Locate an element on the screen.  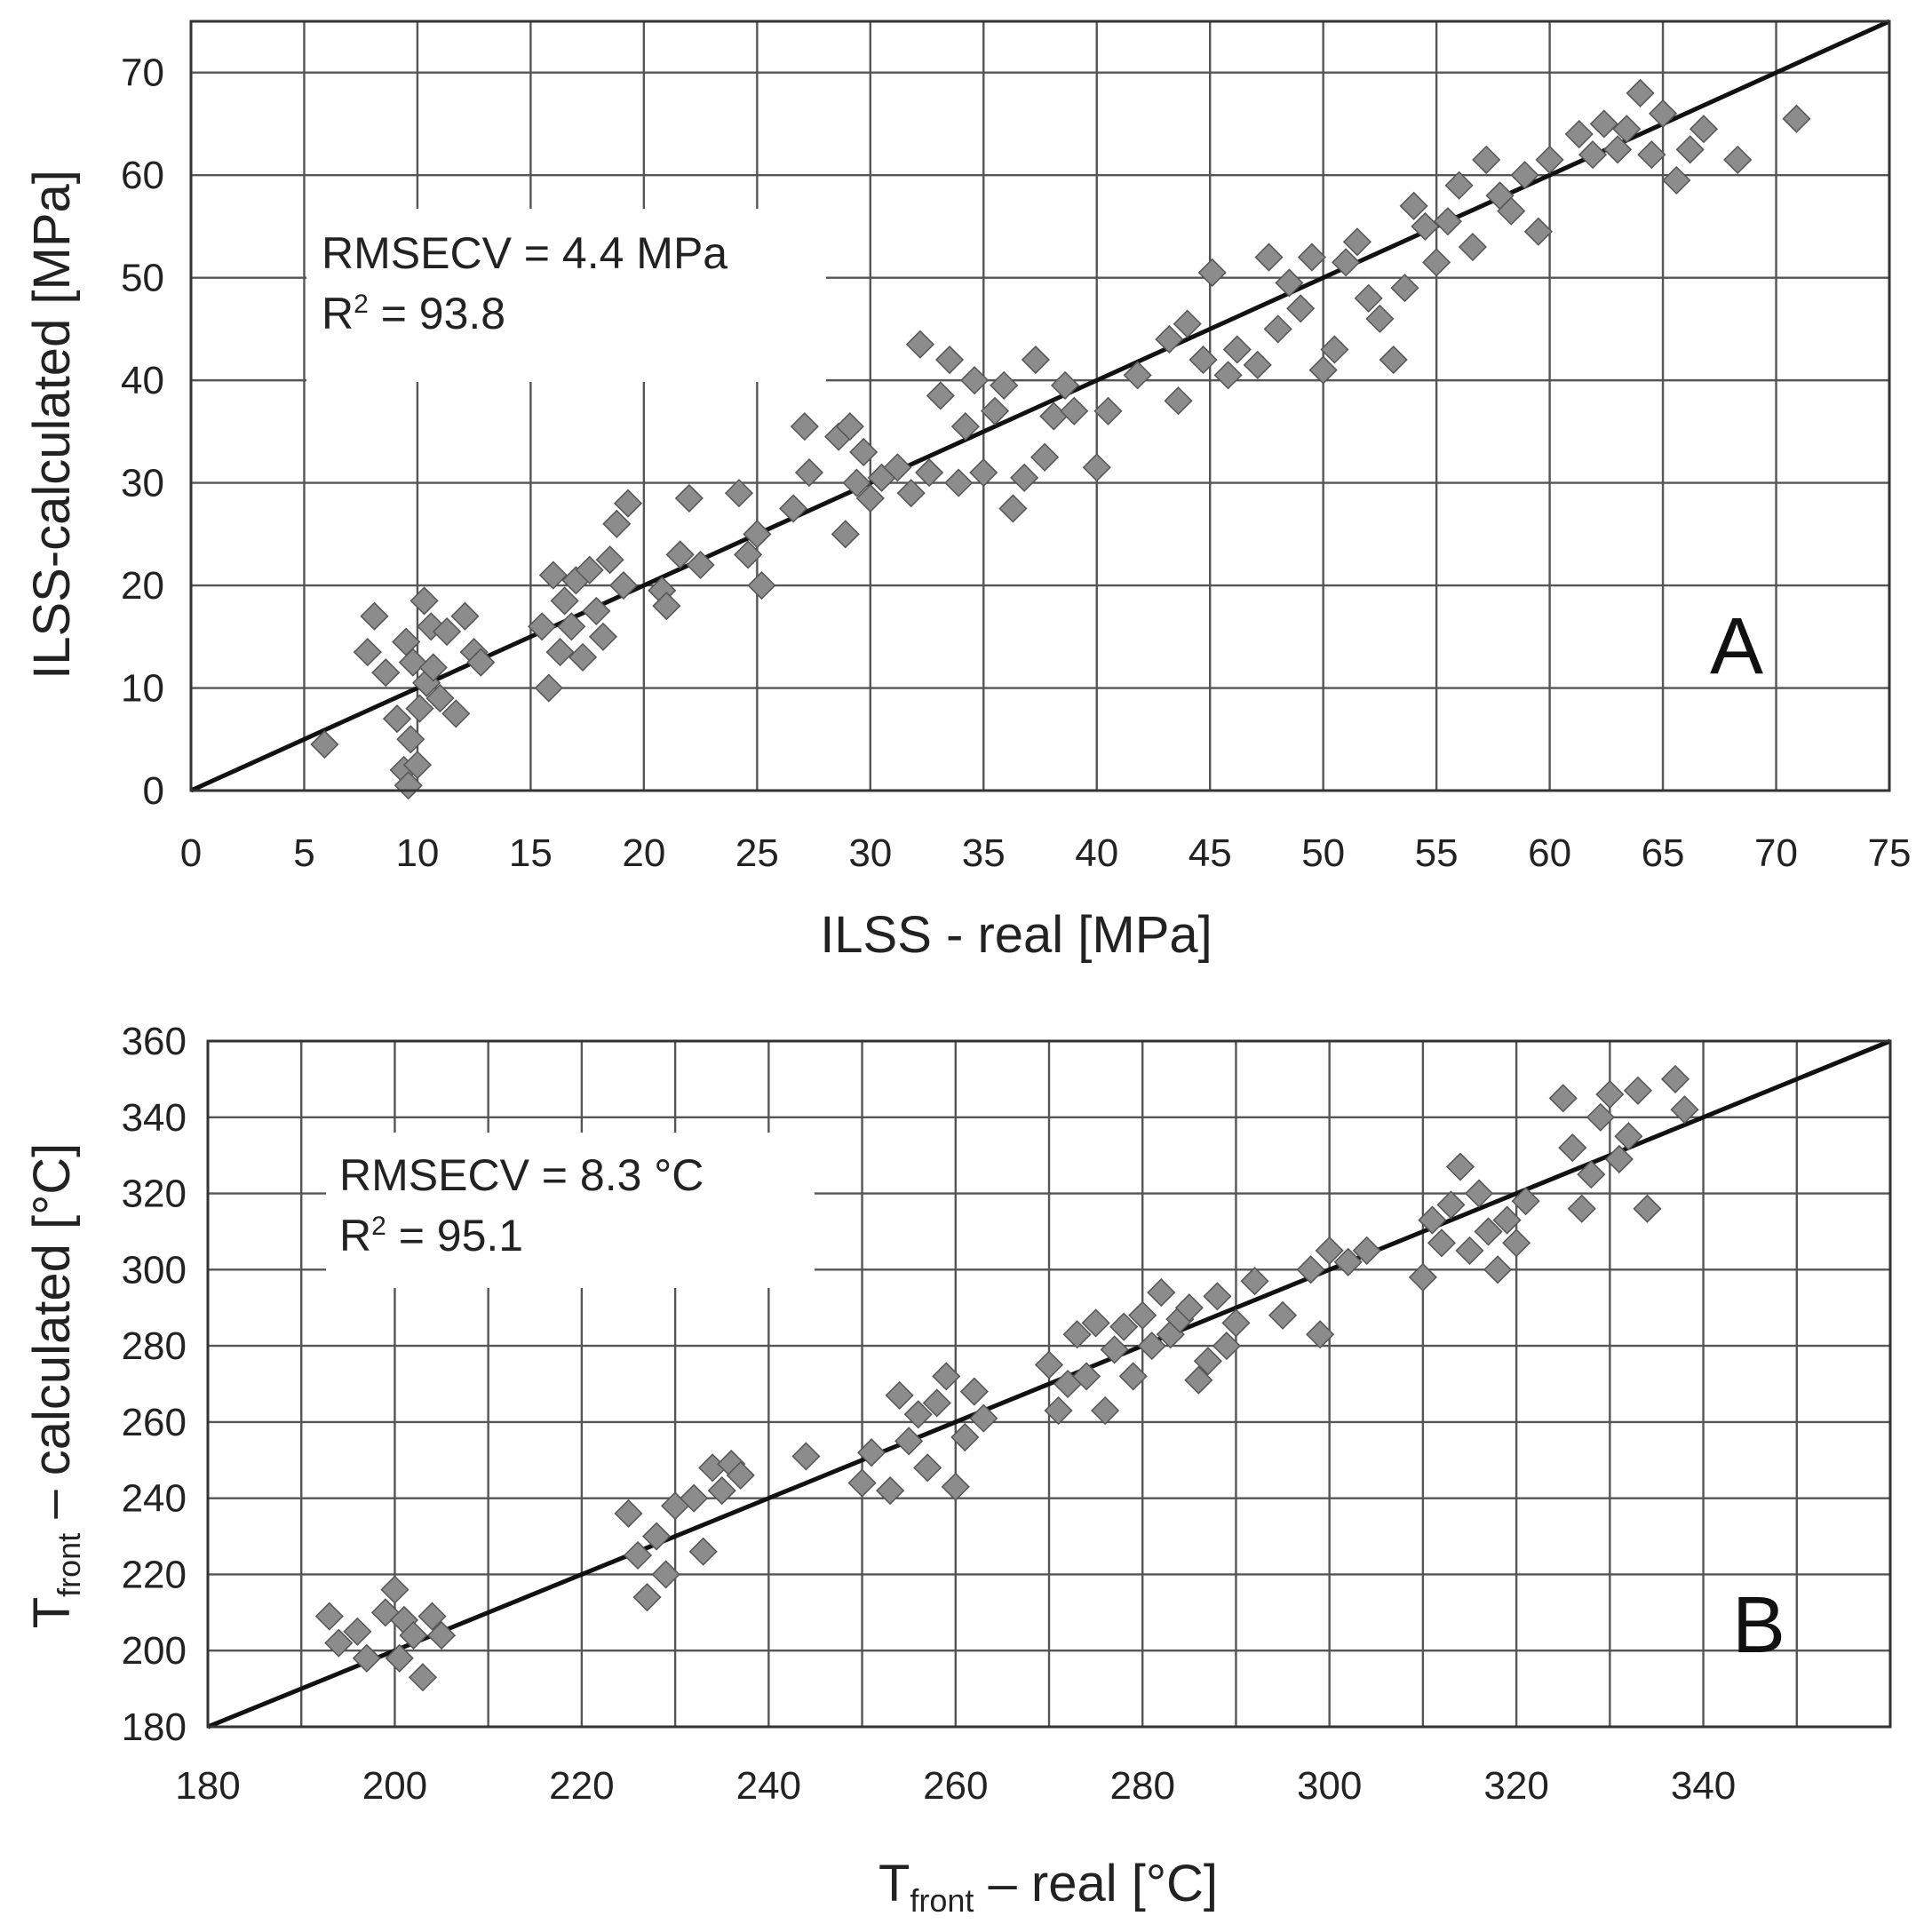
panel-b-y-tick-labels: 180 200 220 240 260 280 300 320 340 360 is located at coordinates (154, 1384).